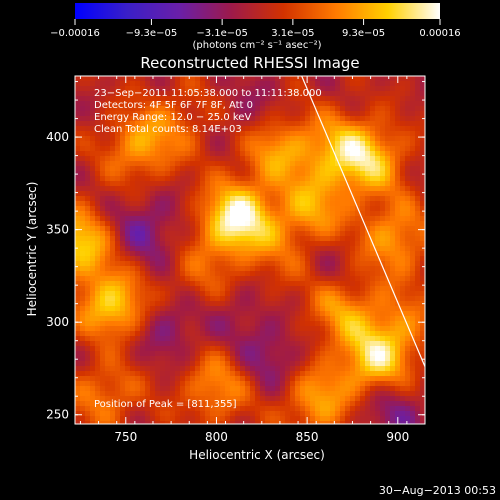  What do you see at coordinates (165, 404) in the screenshot?
I see `info-peak: Position of Peak = [811,355]` at bounding box center [165, 404].